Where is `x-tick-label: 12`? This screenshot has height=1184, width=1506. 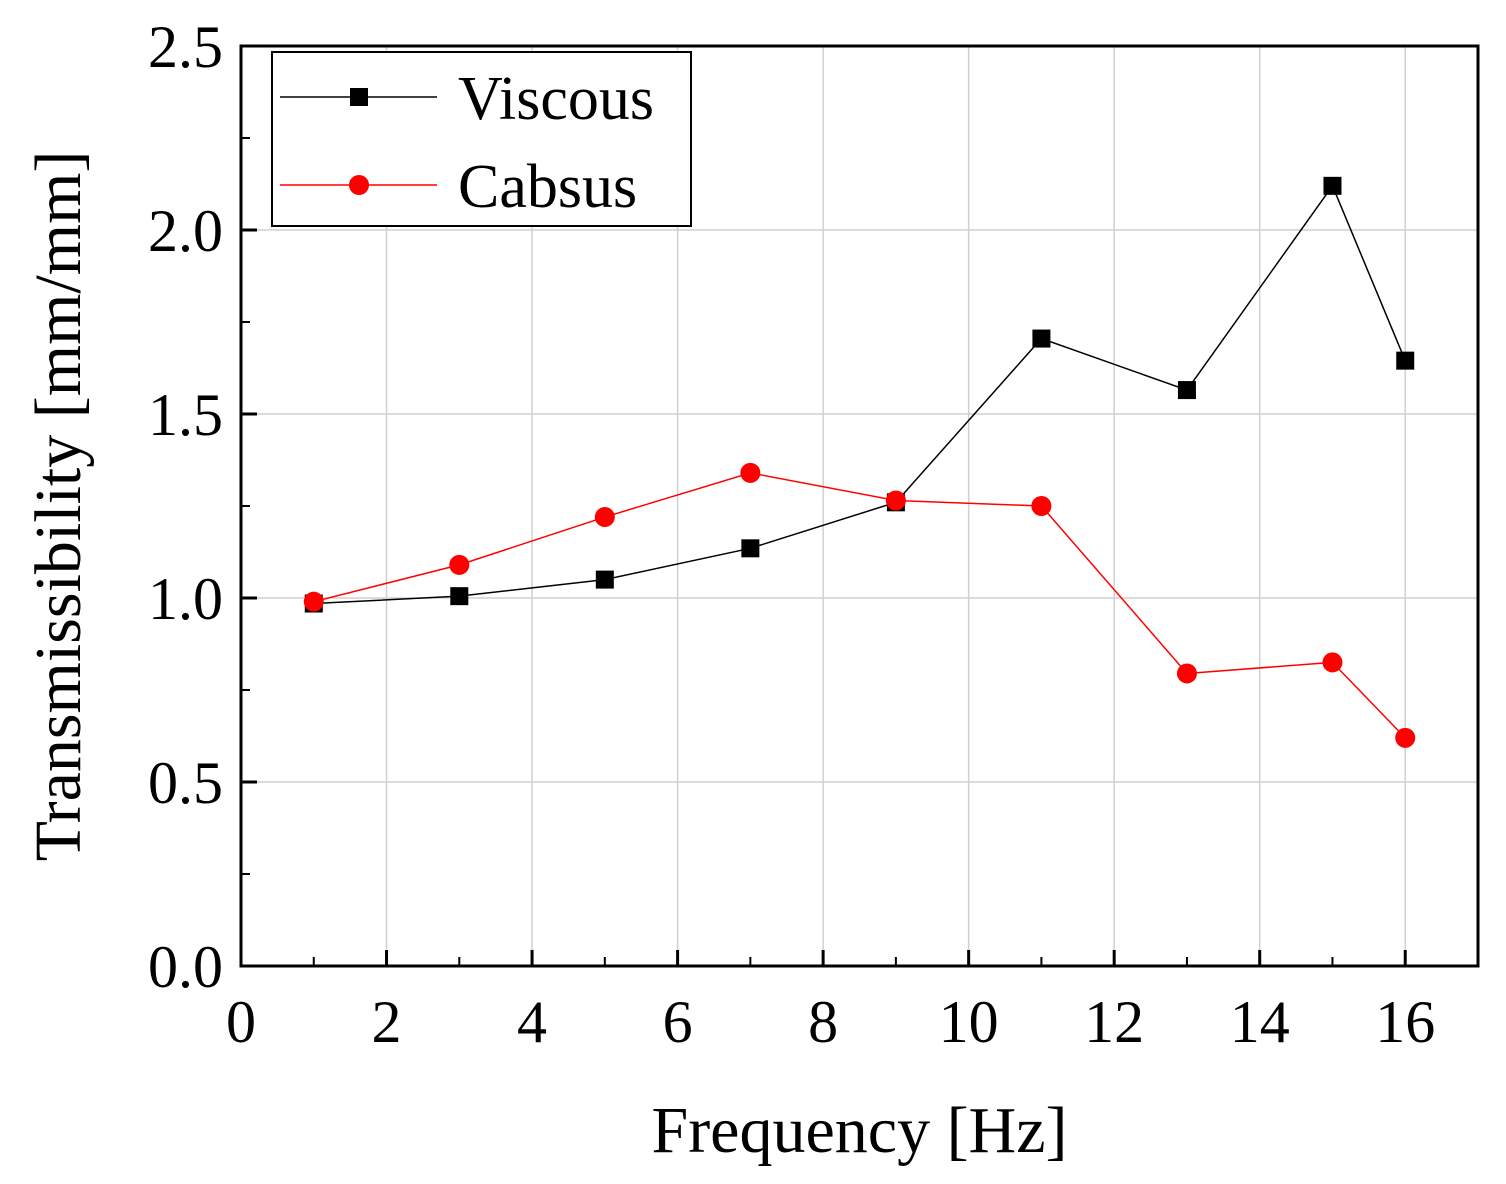
x-tick-label: 12 is located at coordinates (1114, 1022).